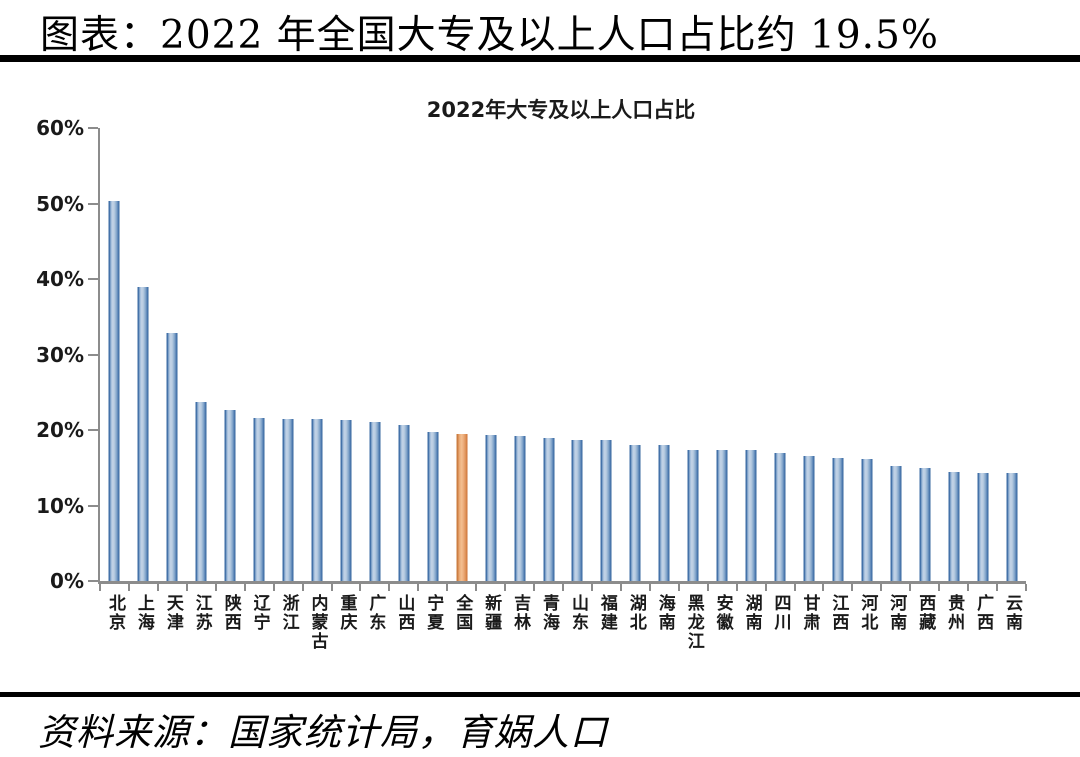 The image size is (1080, 757). What do you see at coordinates (288, 380) in the screenshot?
I see `bar-slot: 浙江` at bounding box center [288, 380].